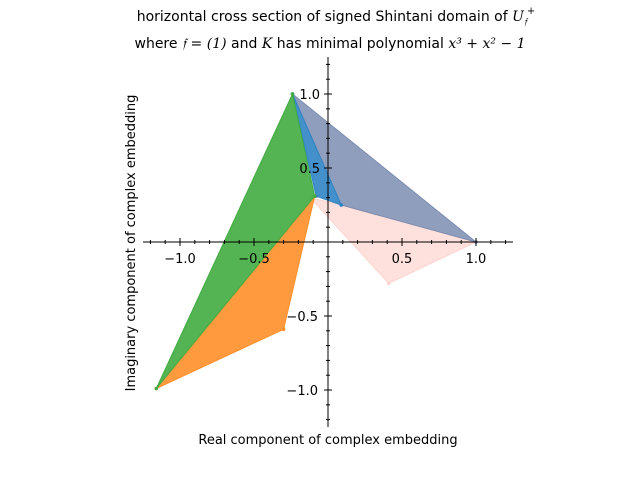  I want to click on y-tick-label: 0.5, so click(309, 169).